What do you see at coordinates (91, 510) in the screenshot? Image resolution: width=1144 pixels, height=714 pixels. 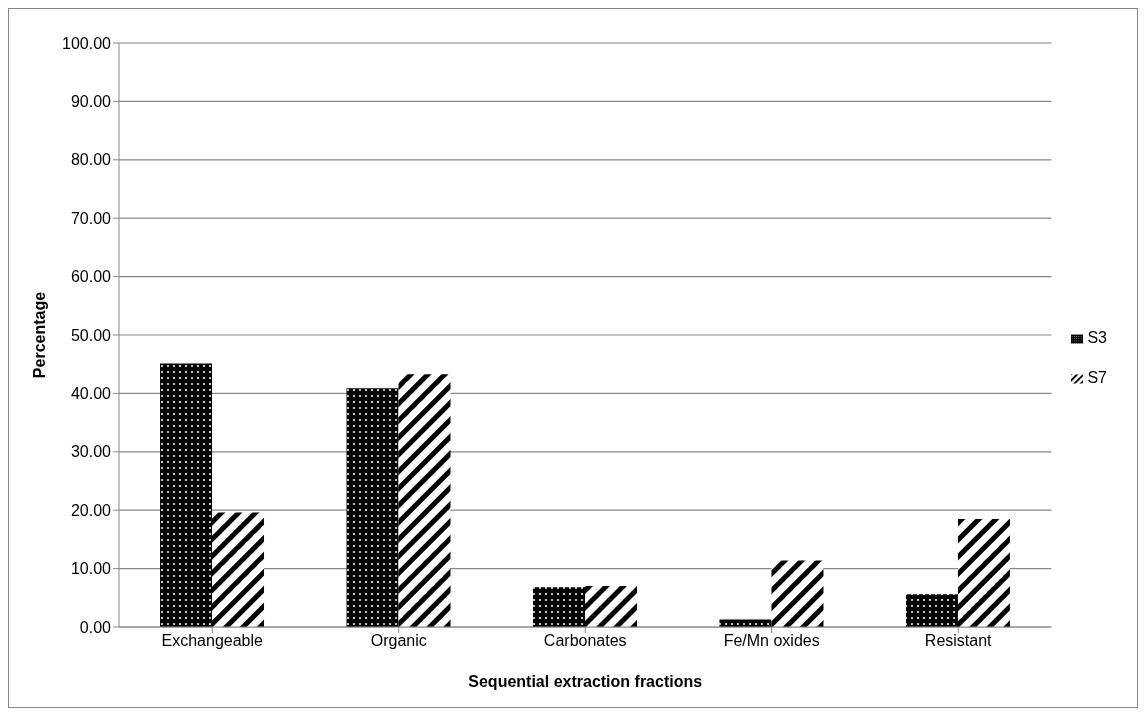 I see `y-tick-label: 20.00` at bounding box center [91, 510].